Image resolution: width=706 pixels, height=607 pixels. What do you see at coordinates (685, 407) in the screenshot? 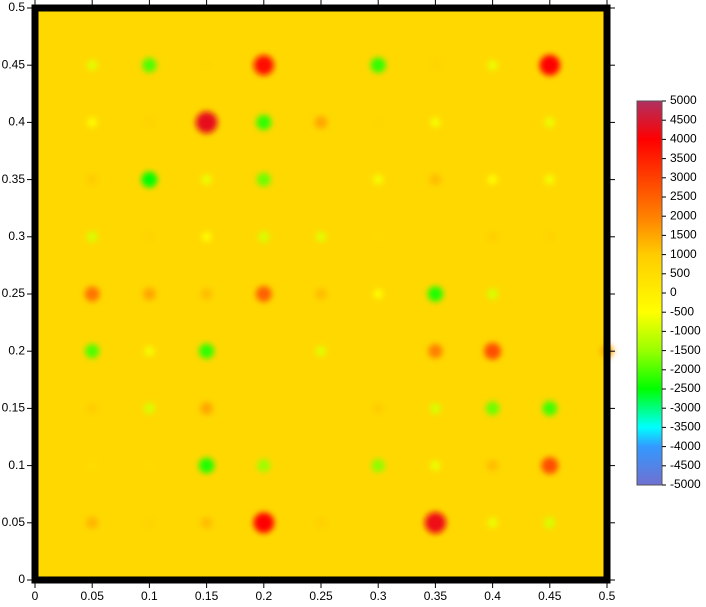
I see `colorbar-label: -3000` at bounding box center [685, 407].